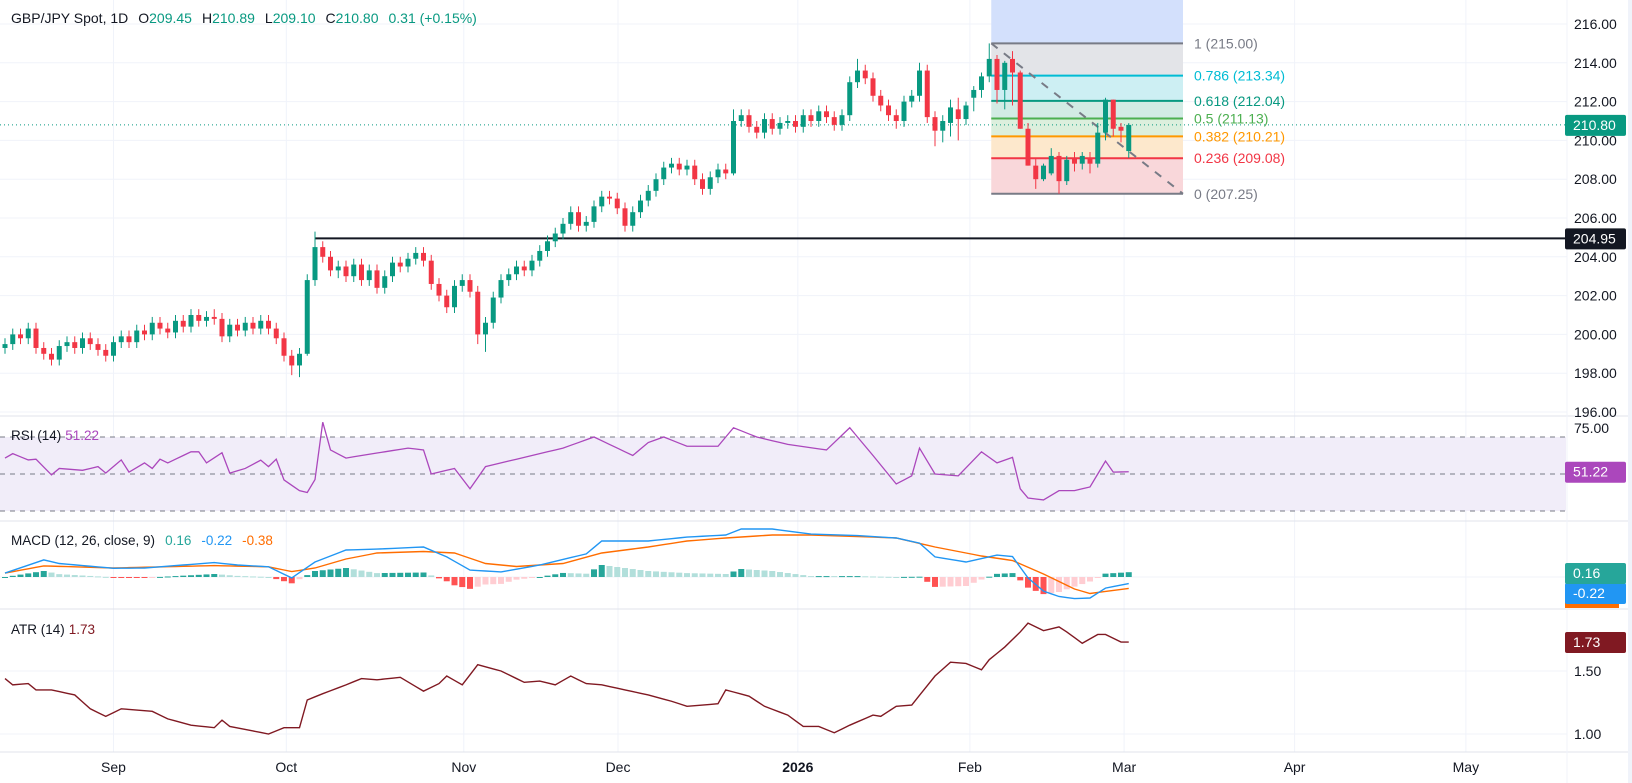  Describe the element at coordinates (1595, 125) in the screenshot. I see `last-price-tag-bg` at that location.